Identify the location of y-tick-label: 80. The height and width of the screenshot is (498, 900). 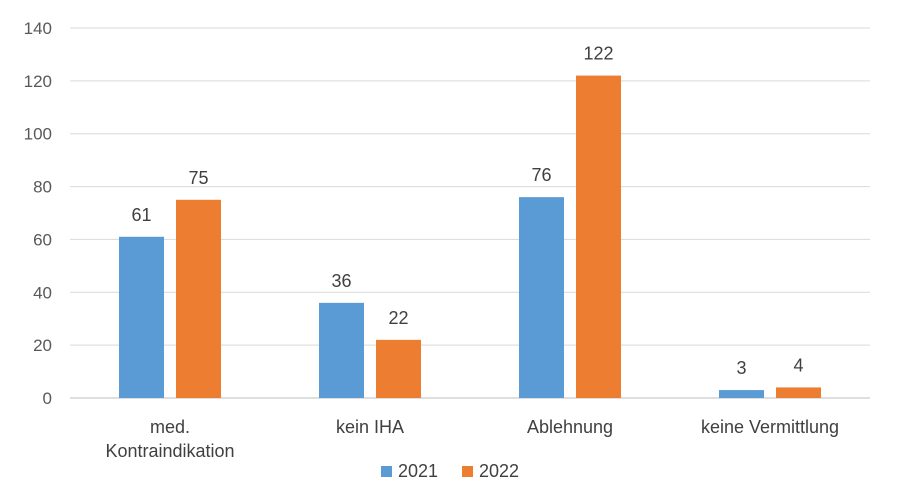
(42, 187).